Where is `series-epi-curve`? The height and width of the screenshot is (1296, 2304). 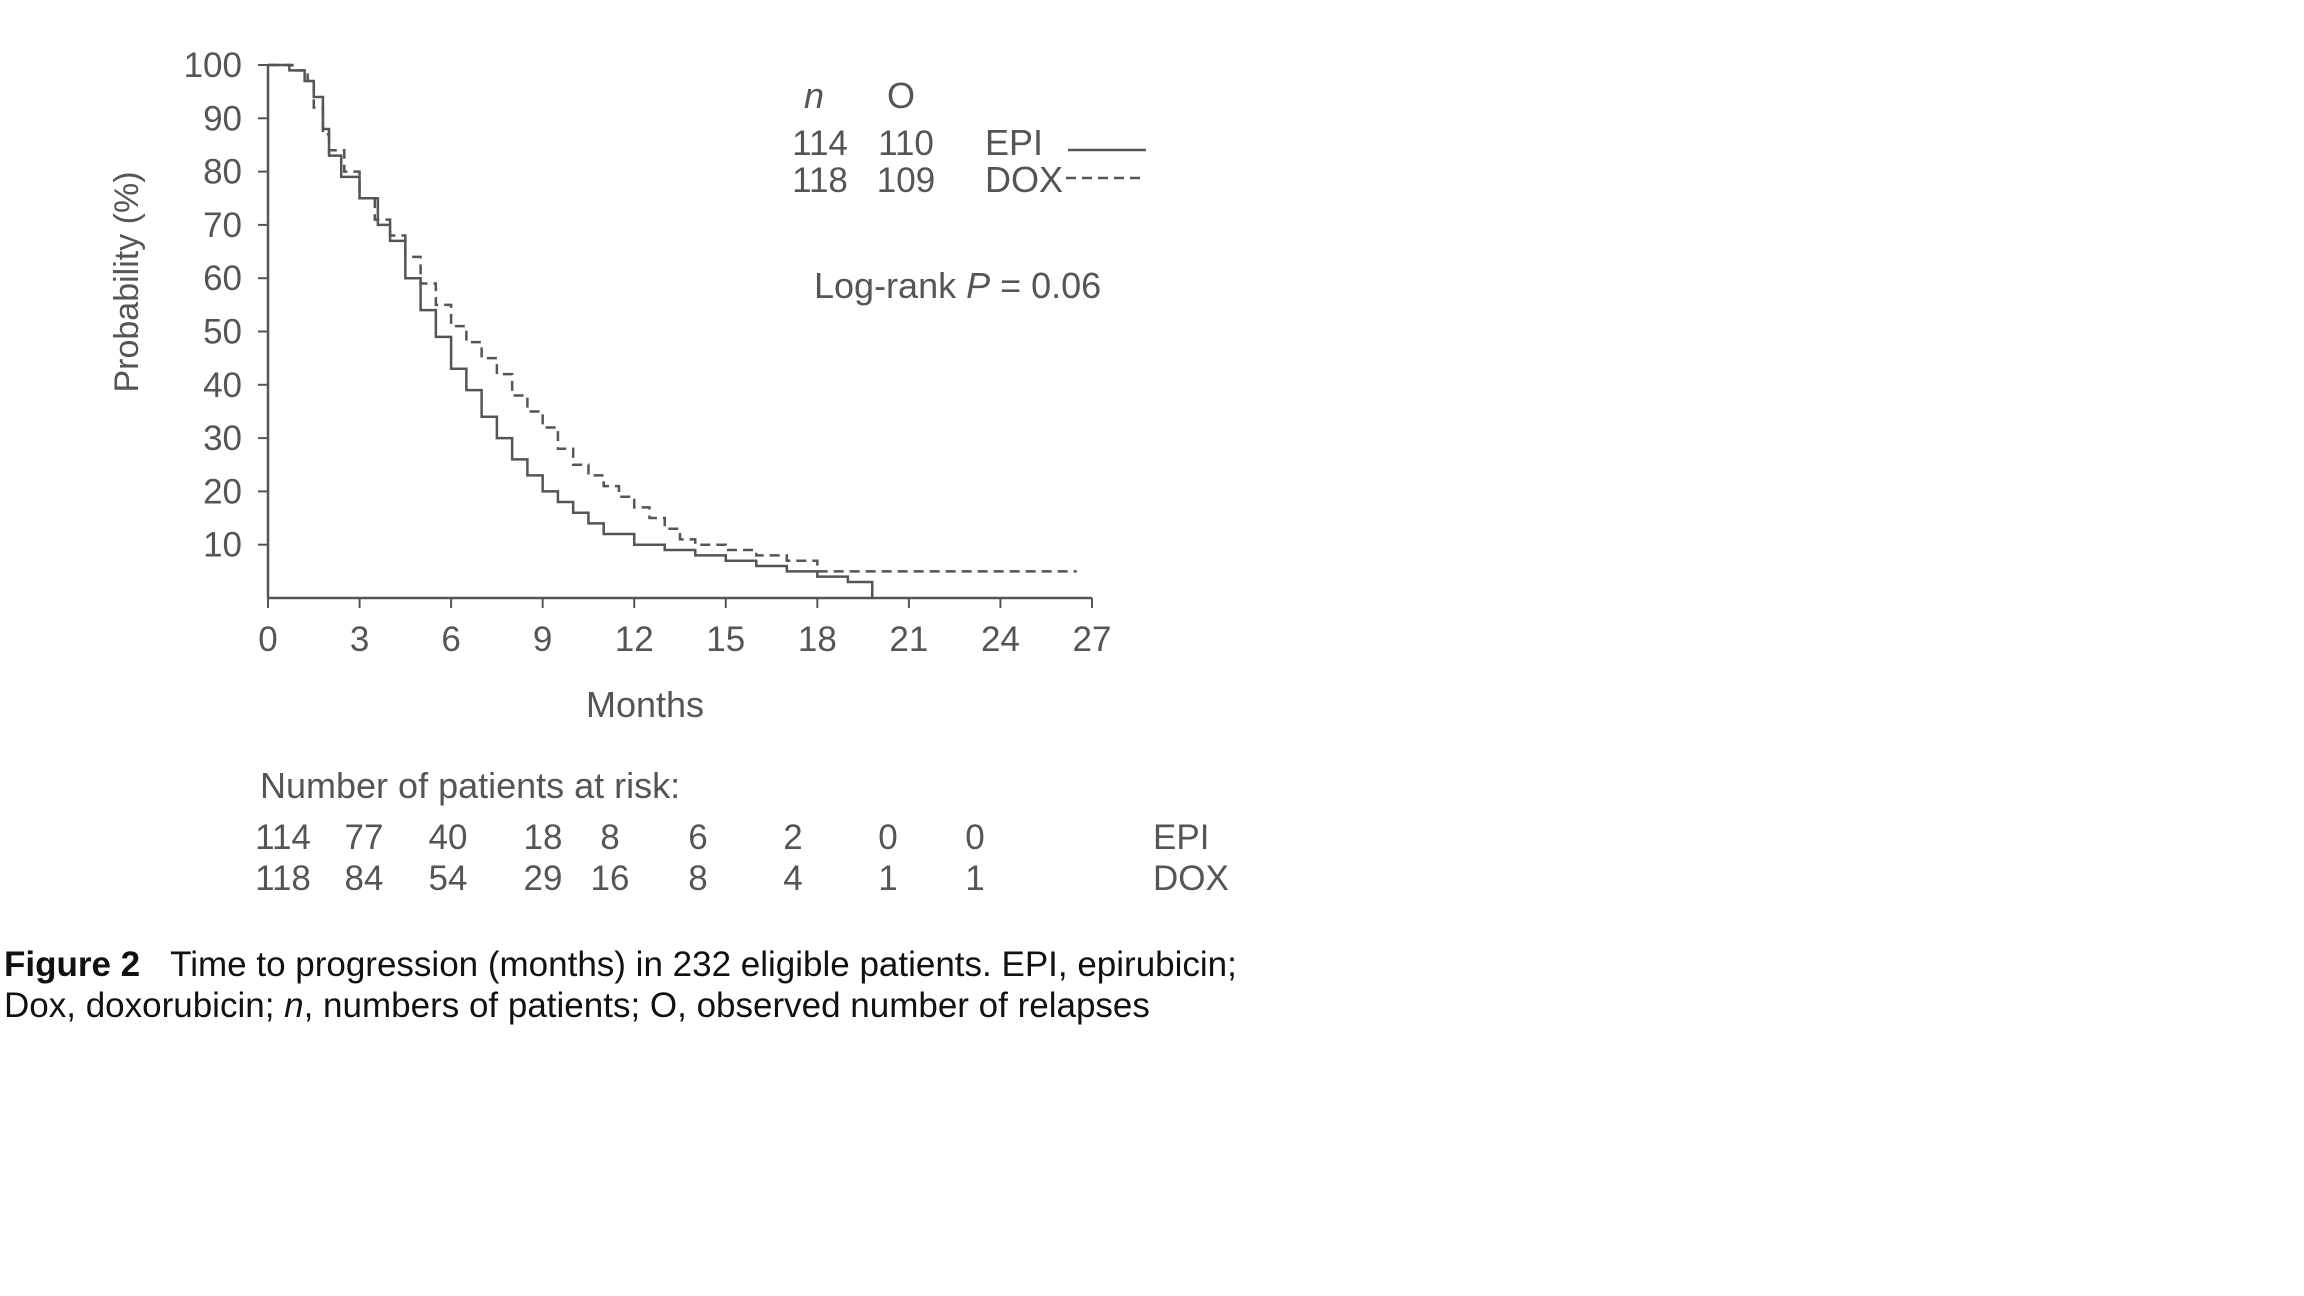
series-epi-curve is located at coordinates (571, 330).